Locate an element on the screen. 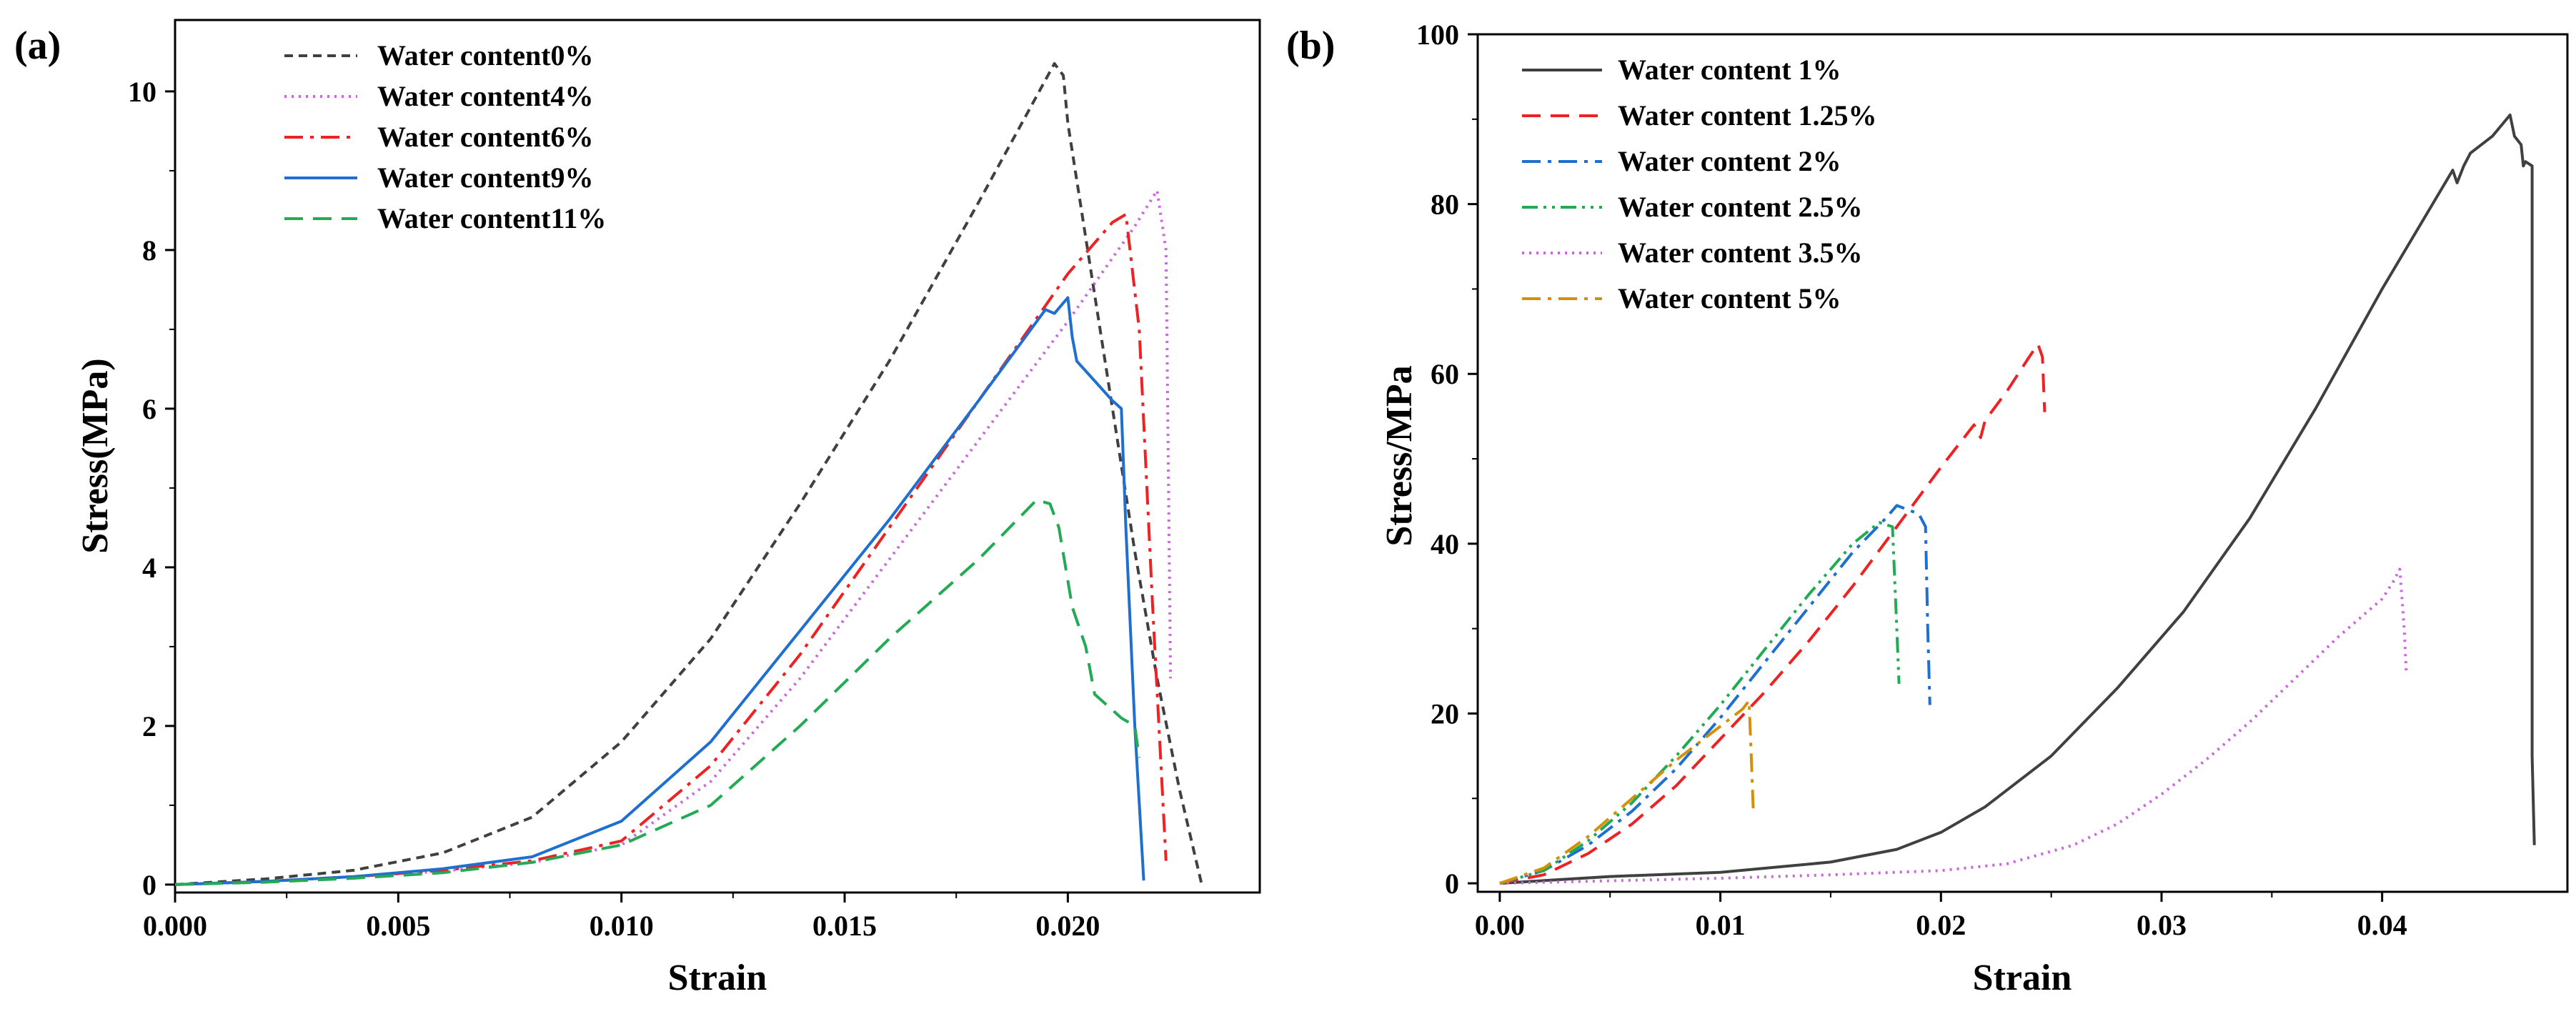  legend-label-4: Water content 2.5% is located at coordinates (1740, 207).